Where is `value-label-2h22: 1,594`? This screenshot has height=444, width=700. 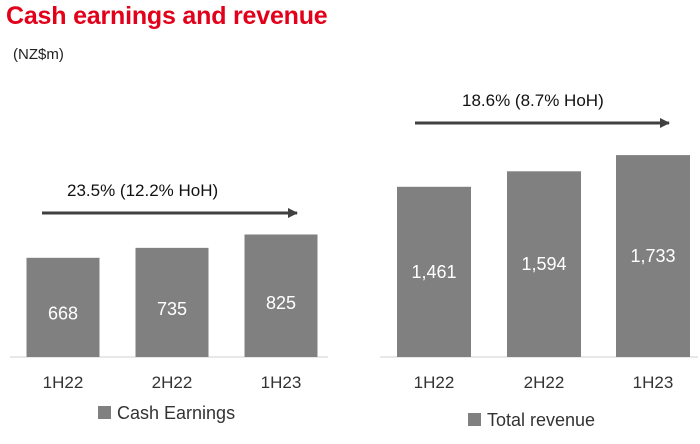 value-label-2h22: 1,594 is located at coordinates (543, 264).